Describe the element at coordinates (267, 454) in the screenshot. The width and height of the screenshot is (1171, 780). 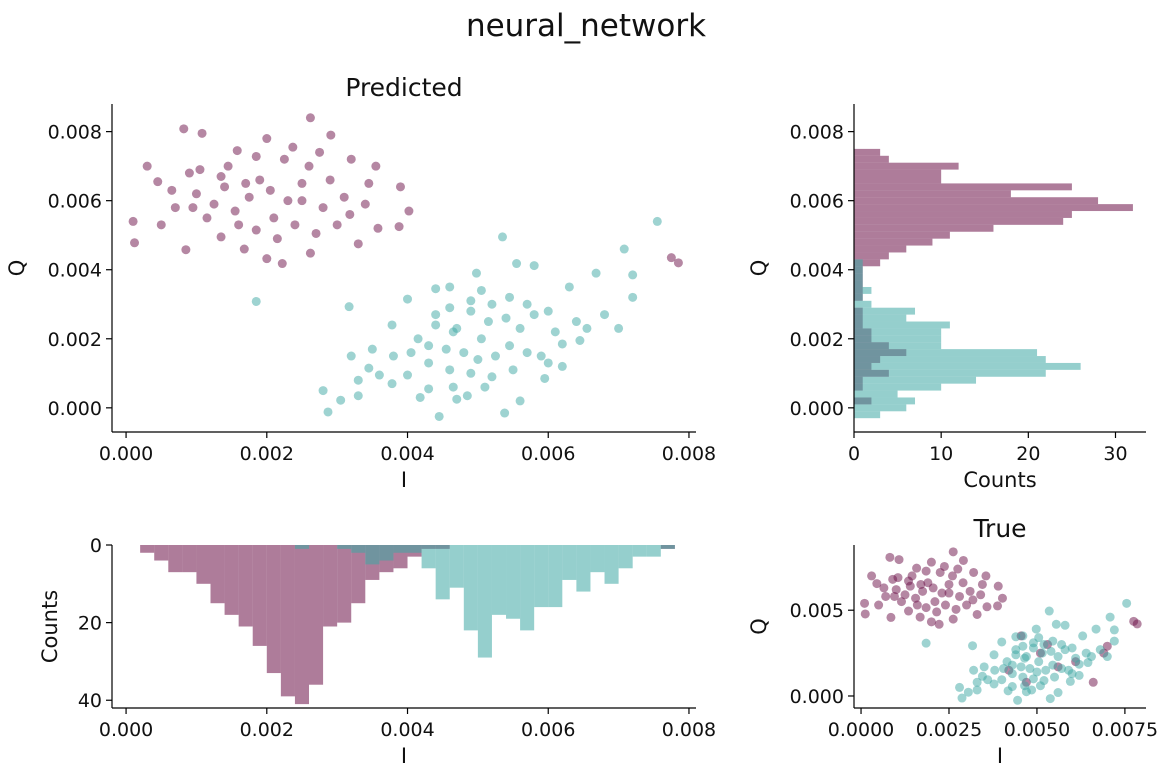
I see `x-tick-label: 0.002` at that location.